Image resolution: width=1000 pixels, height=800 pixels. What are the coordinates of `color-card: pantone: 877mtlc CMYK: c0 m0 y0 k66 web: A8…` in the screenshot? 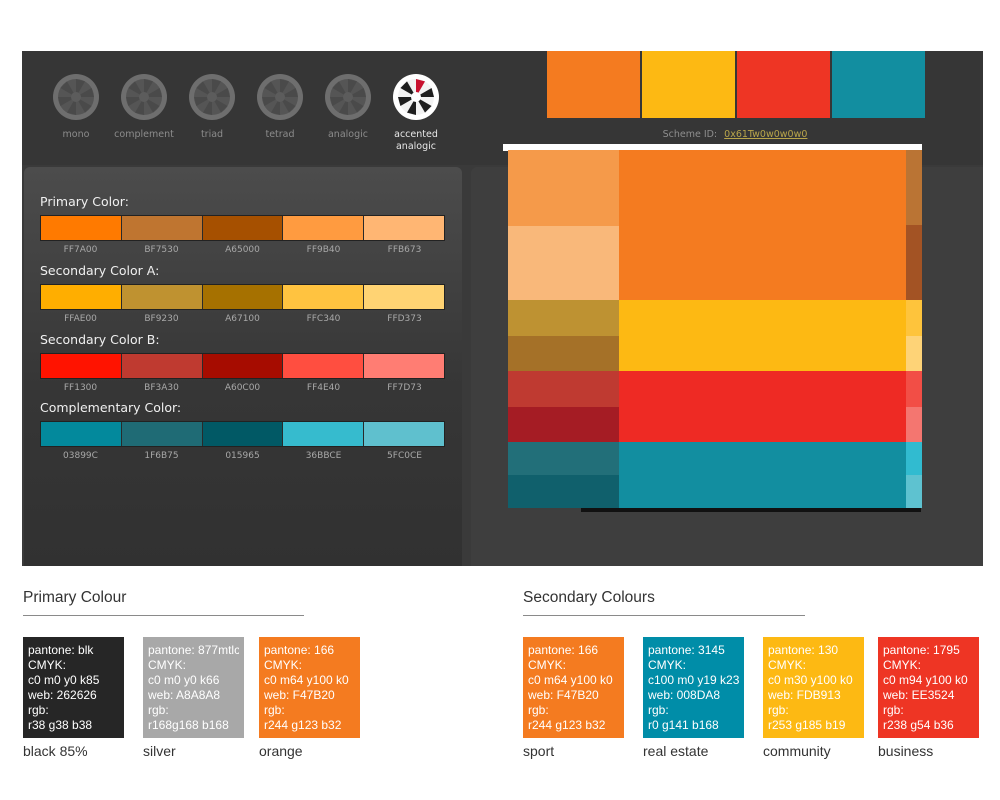 It's located at (193, 687).